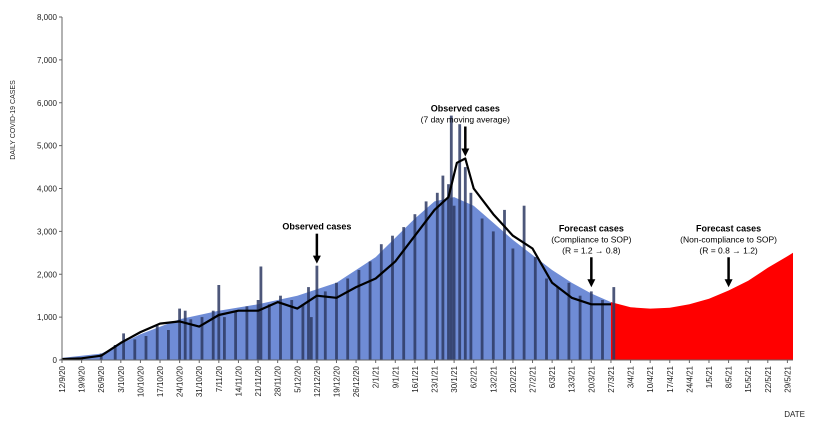 The height and width of the screenshot is (431, 829). I want to click on x-tick-label: 31/10/20, so click(199, 381).